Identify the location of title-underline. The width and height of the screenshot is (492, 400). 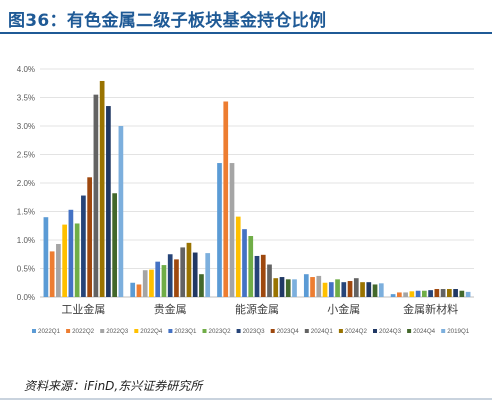
(246, 33).